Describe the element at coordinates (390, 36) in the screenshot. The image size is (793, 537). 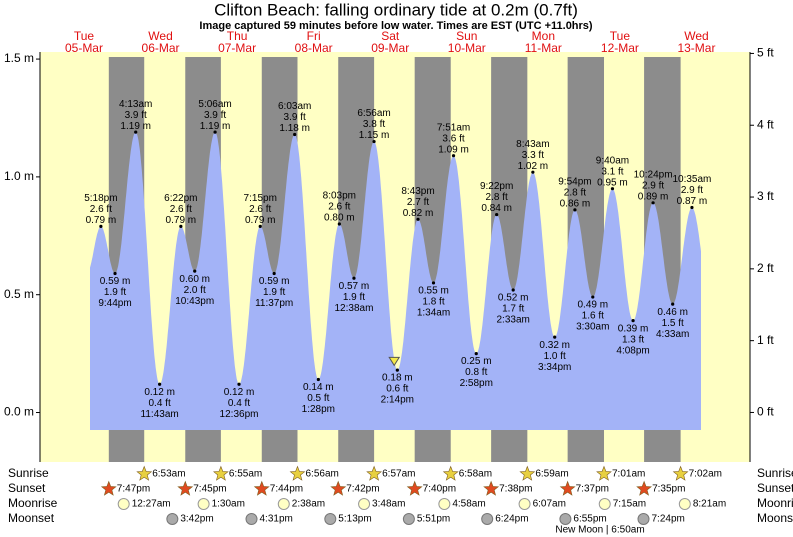
I see `day-weekday: Sat` at that location.